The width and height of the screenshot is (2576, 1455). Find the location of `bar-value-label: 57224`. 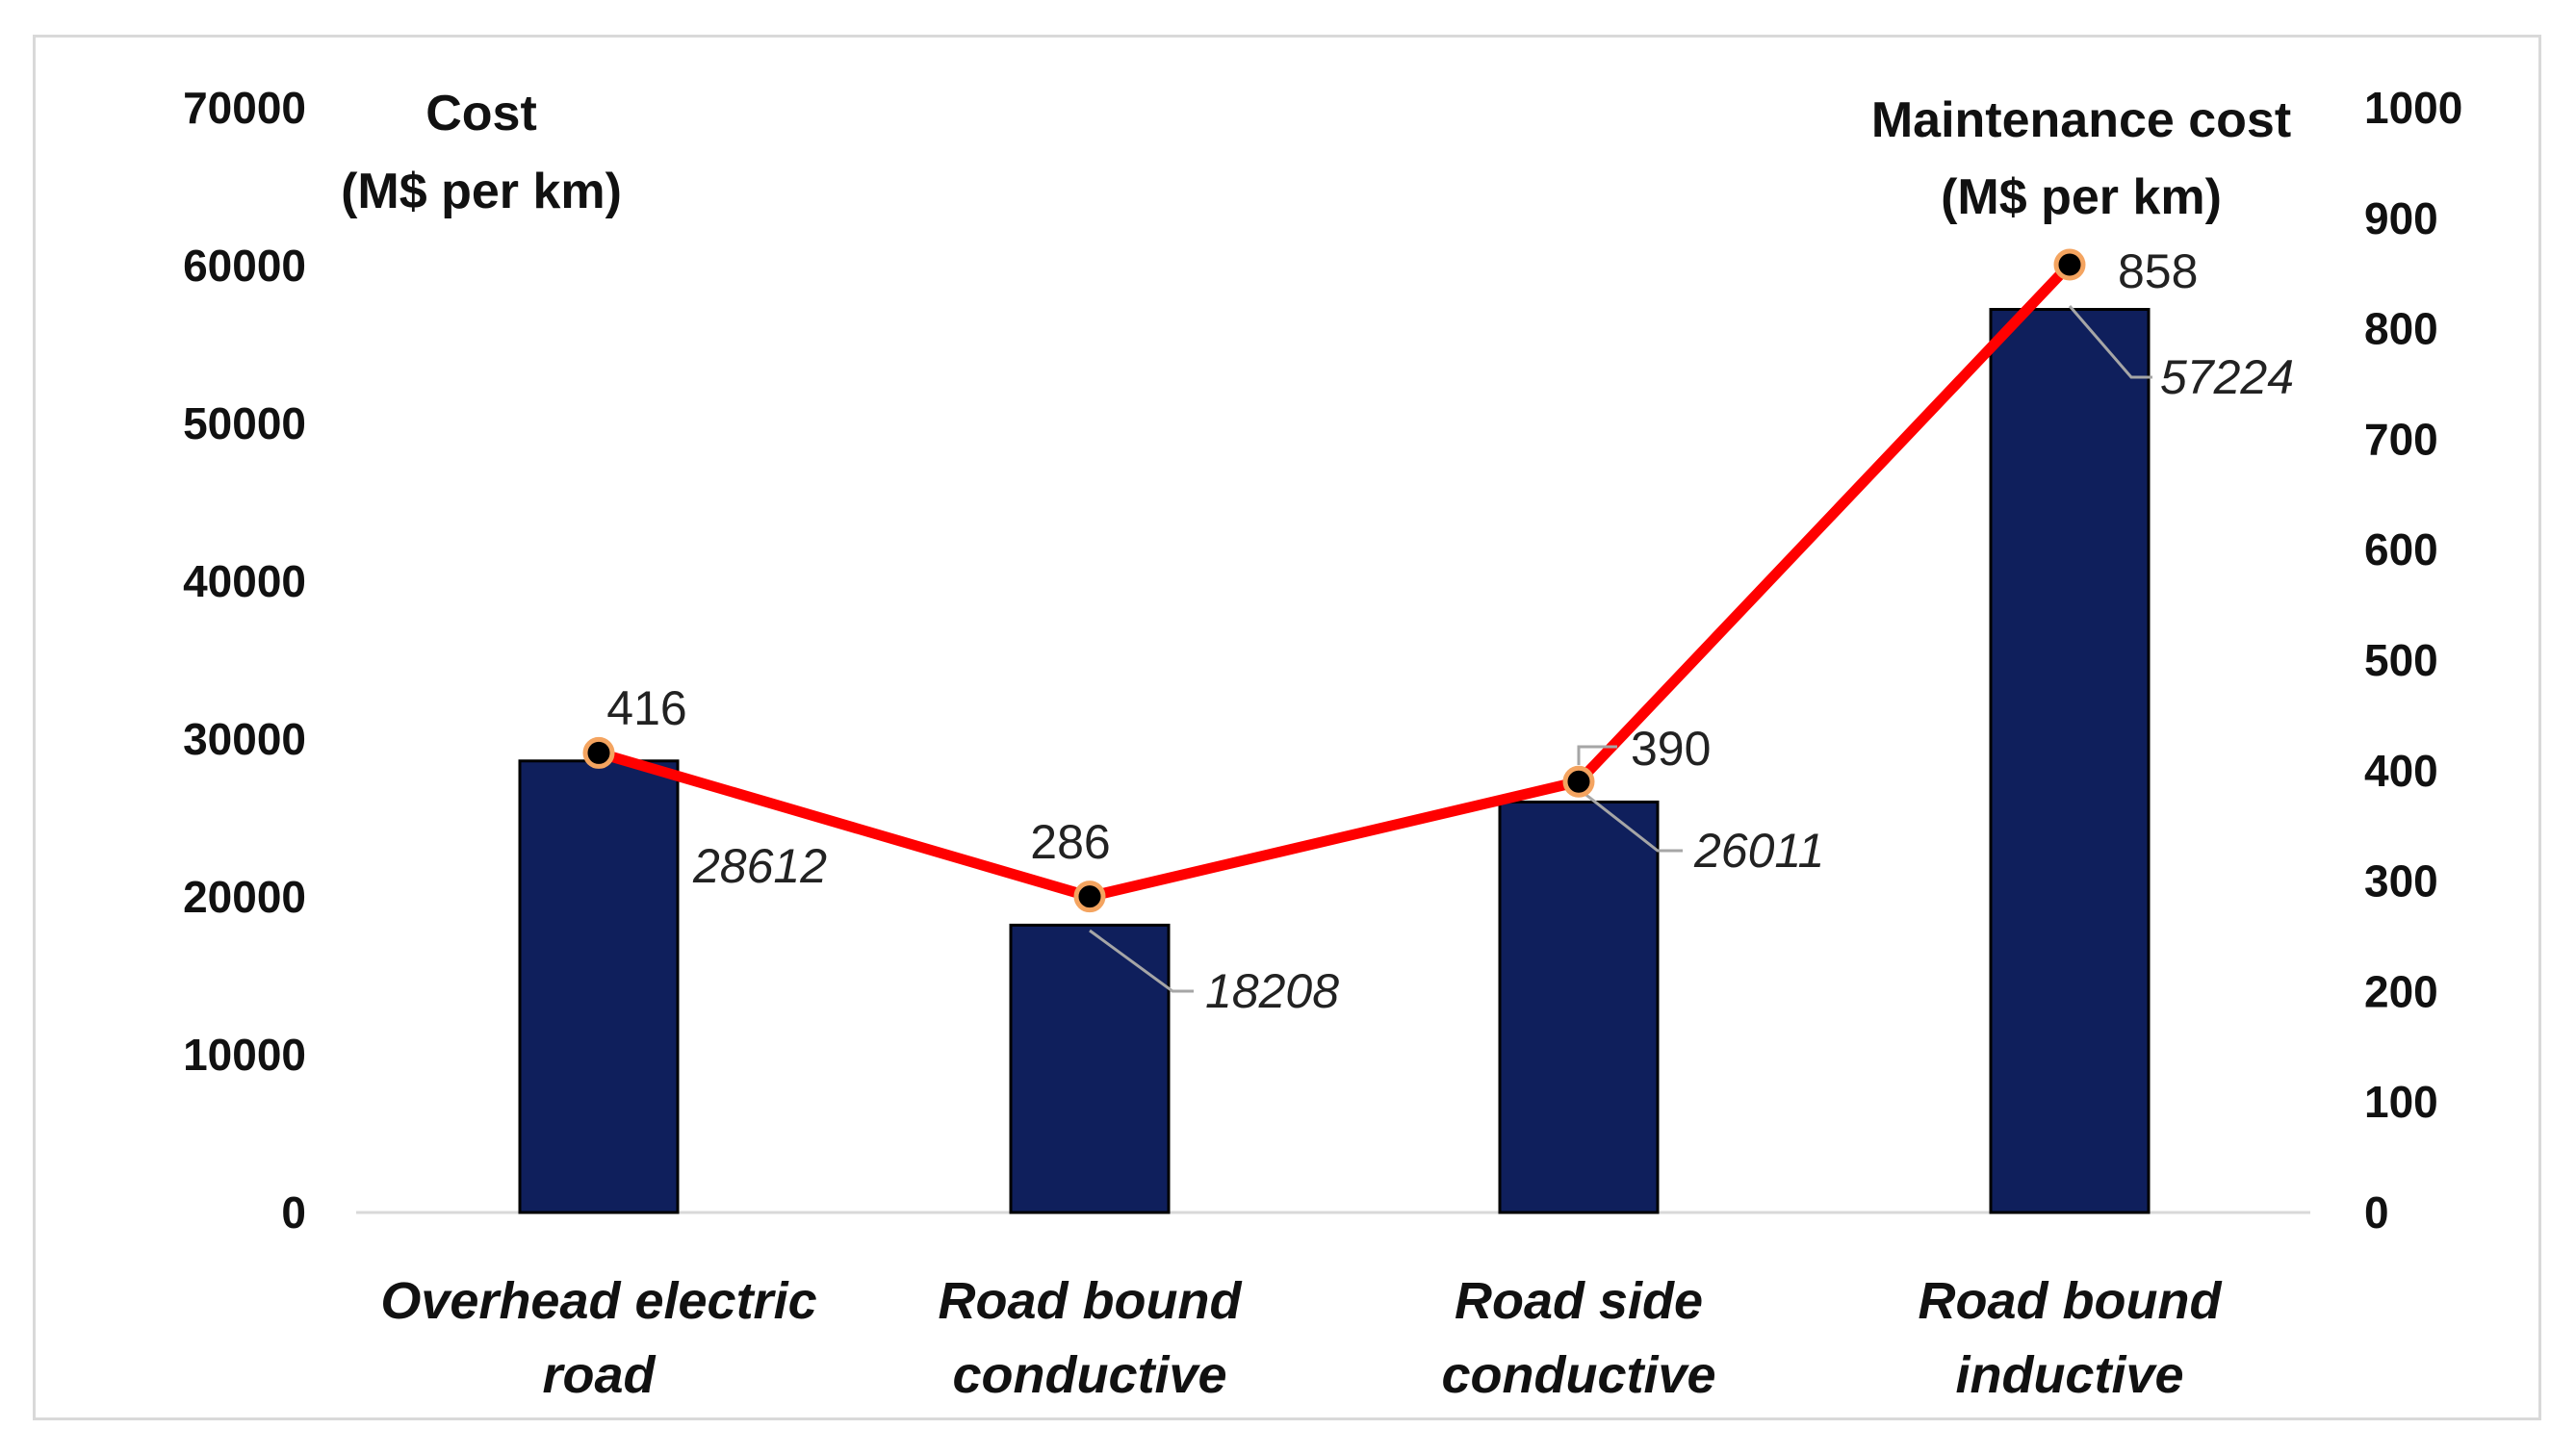

bar-value-label: 57224 is located at coordinates (2227, 377).